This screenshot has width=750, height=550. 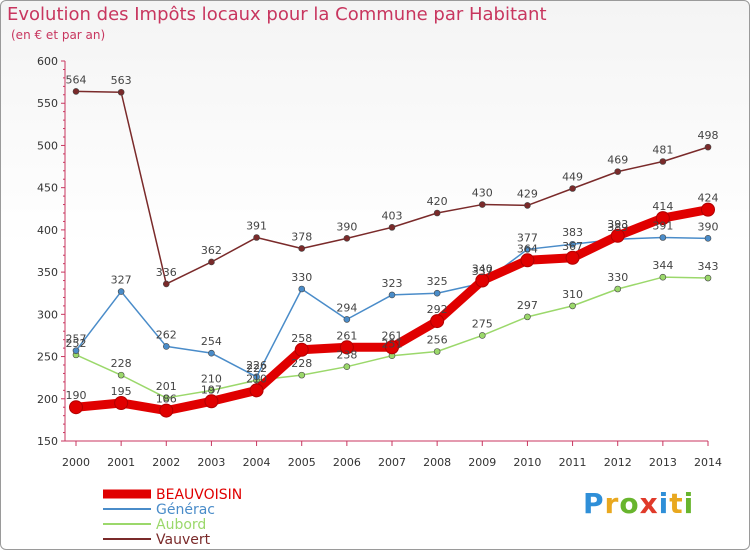 I want to click on data-label: 344, so click(x=662, y=265).